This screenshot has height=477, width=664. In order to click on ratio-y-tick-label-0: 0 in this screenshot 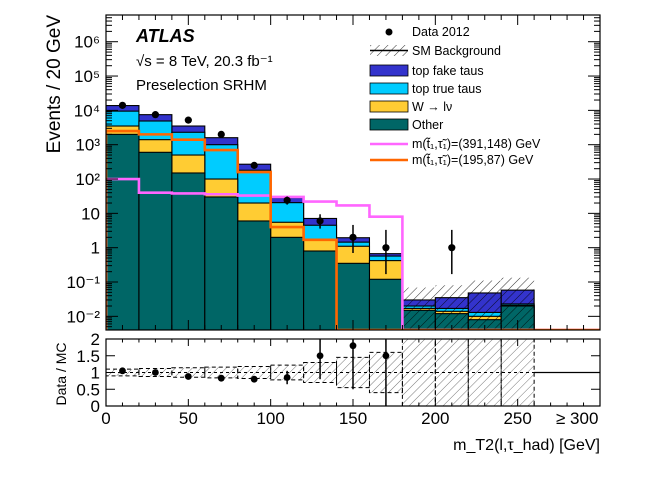, I will do `click(95, 406)`.